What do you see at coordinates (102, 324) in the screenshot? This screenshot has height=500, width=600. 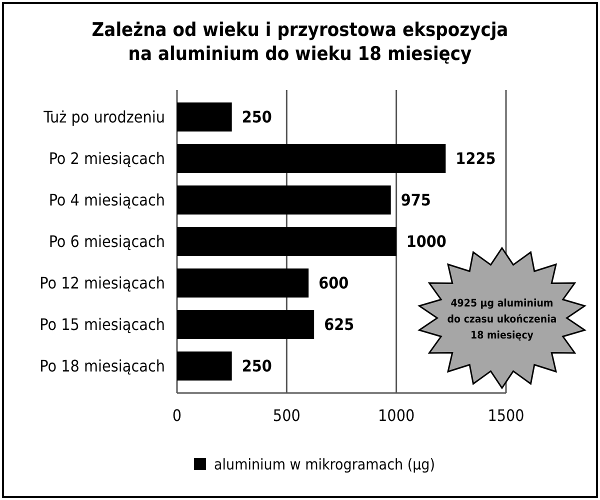 I see `y-tick-label: Po 15 miesiącach` at bounding box center [102, 324].